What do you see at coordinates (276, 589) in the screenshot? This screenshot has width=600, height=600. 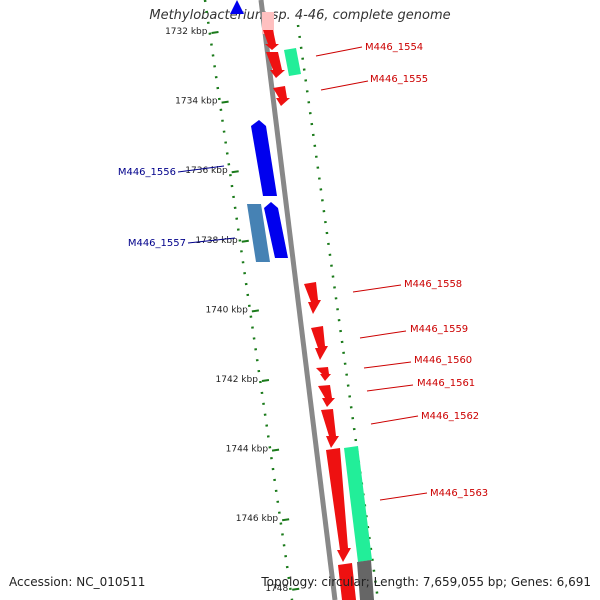 I see `axis-tick-label: 1748` at bounding box center [276, 589].